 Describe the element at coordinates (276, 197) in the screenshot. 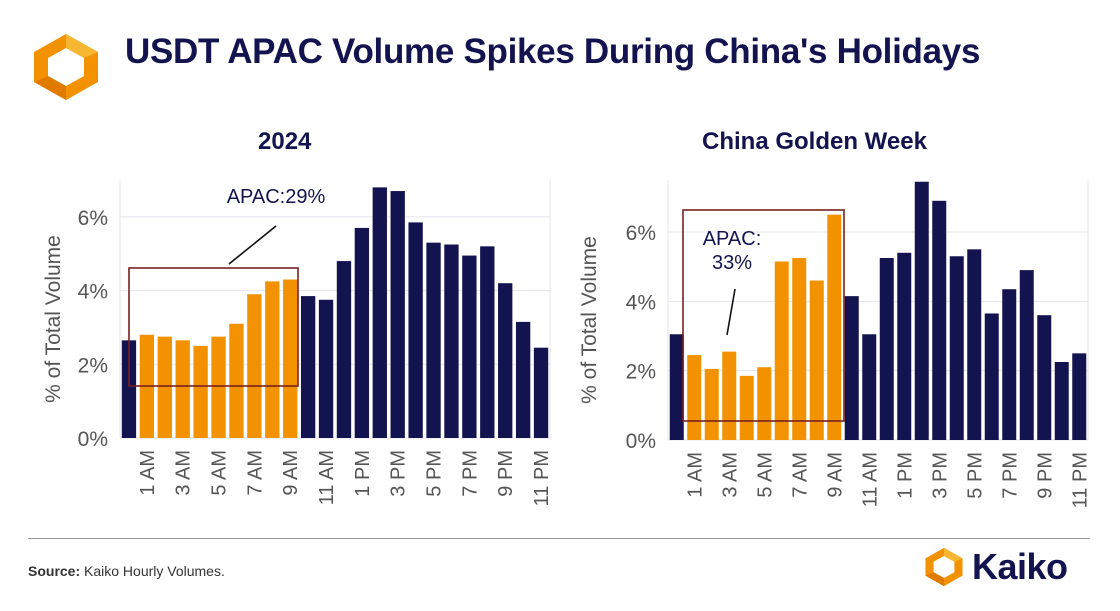

I see `apac-annotation: APAC:29%` at that location.